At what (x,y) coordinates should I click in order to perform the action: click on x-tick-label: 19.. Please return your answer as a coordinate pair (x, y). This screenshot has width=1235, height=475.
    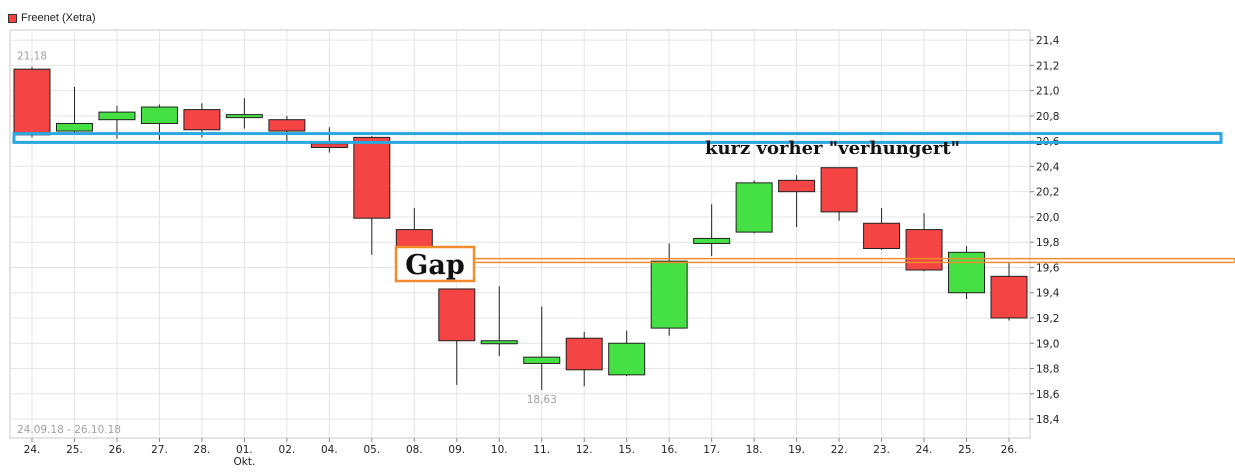
    Looking at the image, I should click on (796, 450).